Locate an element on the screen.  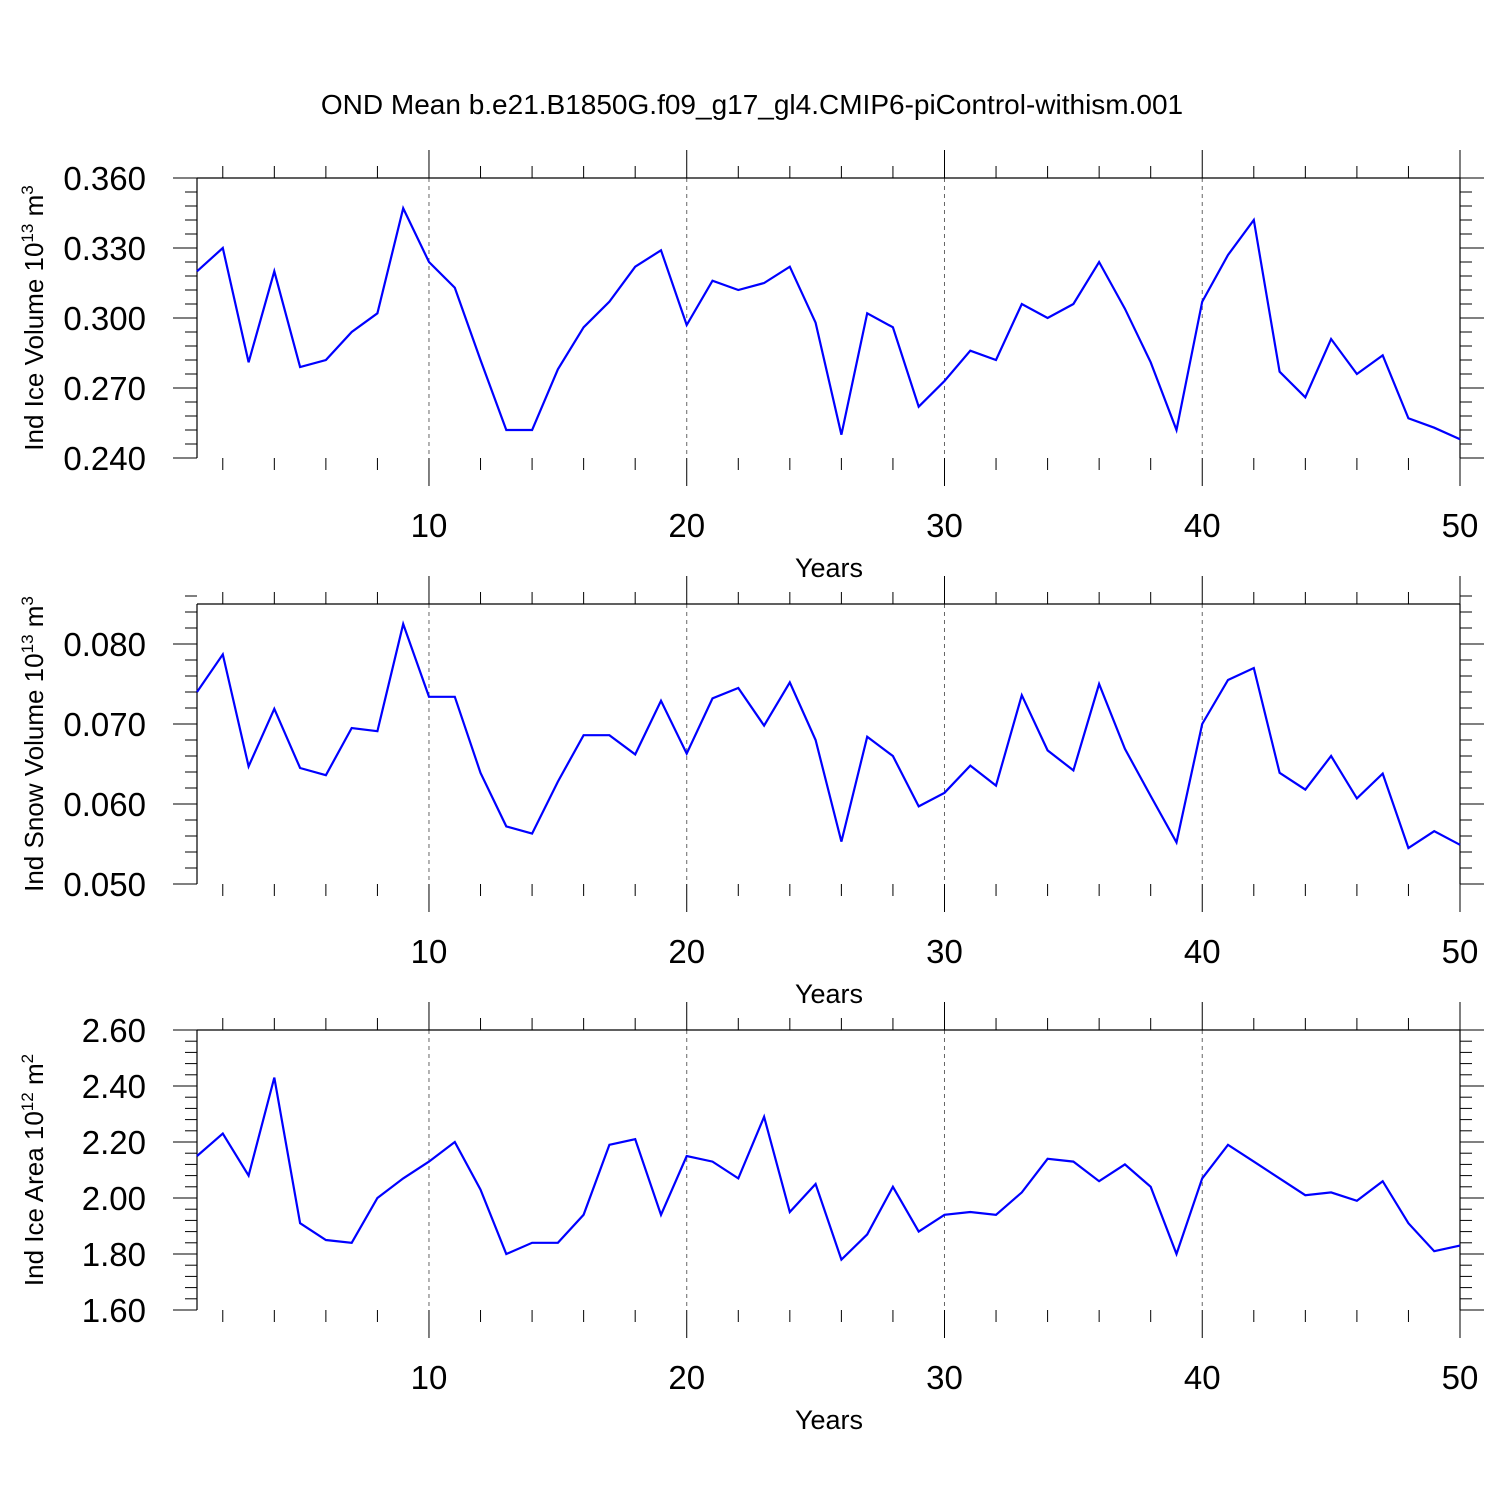
y-tick-label: 0.360 is located at coordinates (104, 178).